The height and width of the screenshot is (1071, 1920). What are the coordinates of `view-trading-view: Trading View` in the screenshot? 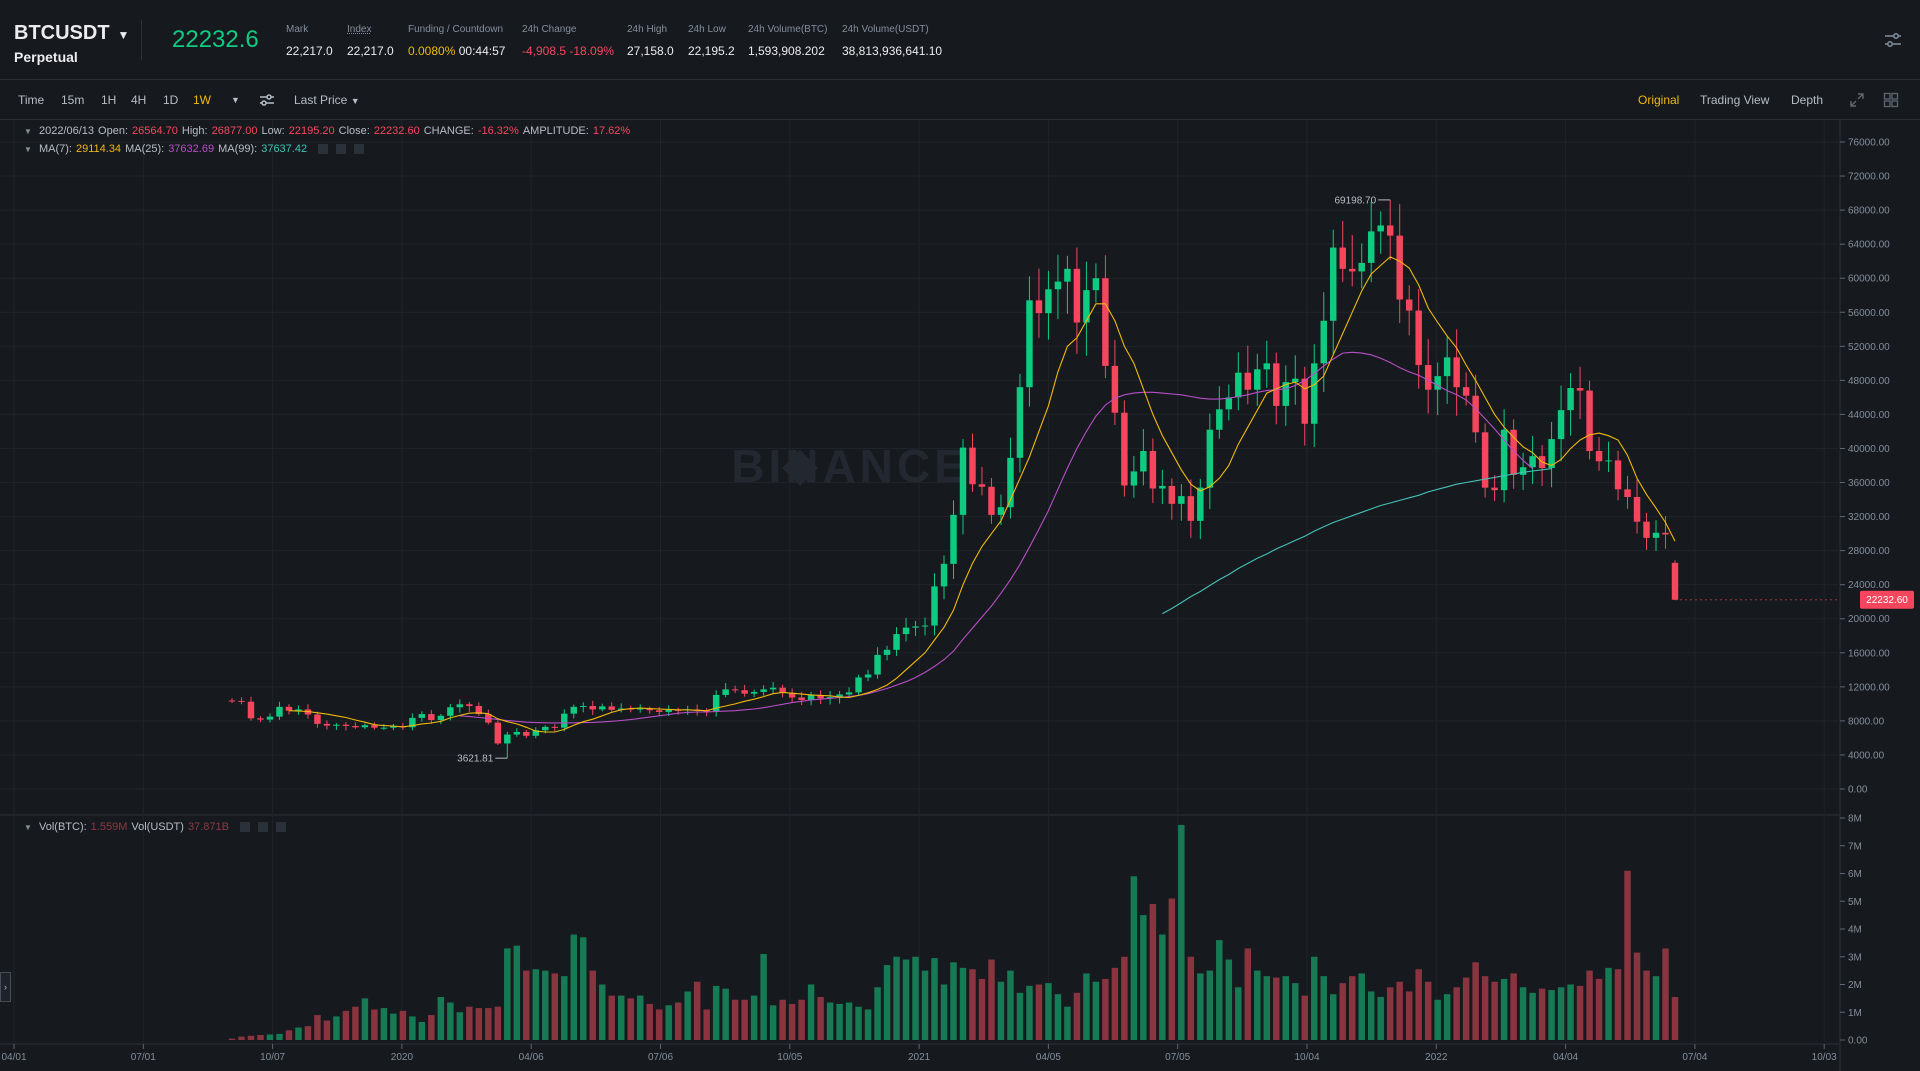 It's located at (1735, 100).